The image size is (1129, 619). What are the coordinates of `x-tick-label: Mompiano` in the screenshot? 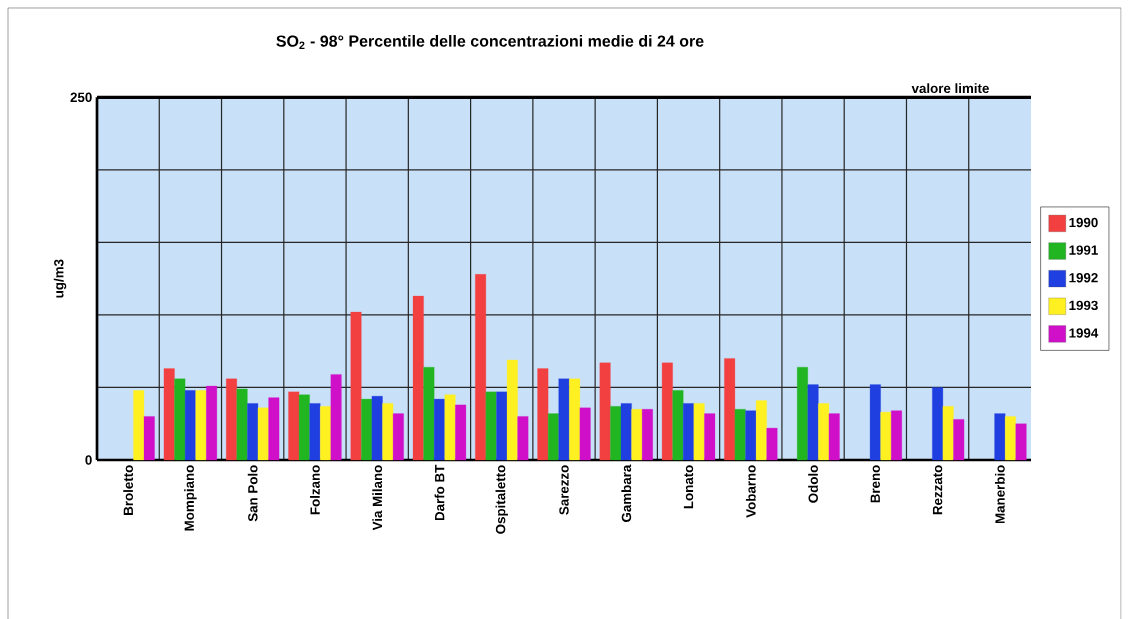 It's located at (190, 498).